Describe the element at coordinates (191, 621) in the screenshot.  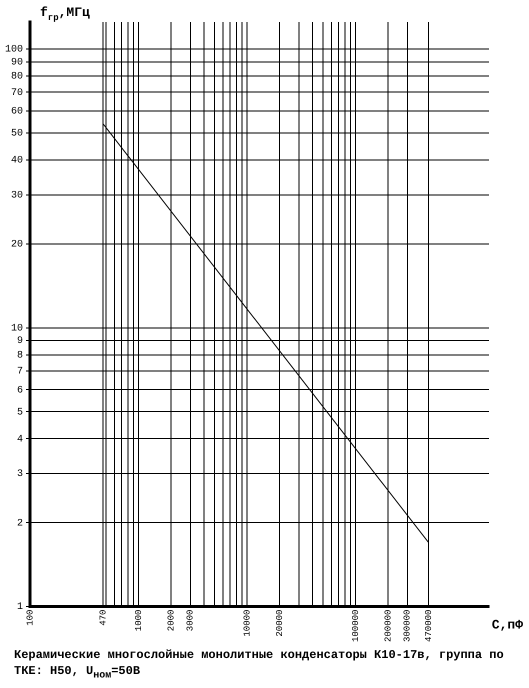
I see `x-tick-label: 3000` at that location.